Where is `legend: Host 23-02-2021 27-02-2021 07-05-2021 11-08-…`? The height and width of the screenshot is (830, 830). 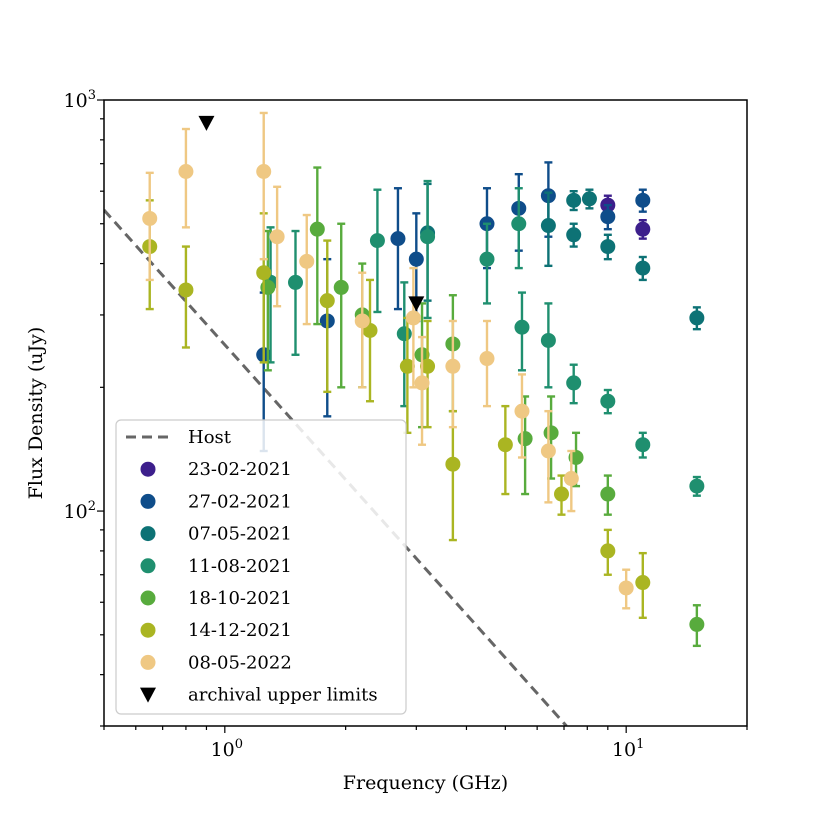
legend: Host 23-02-2021 27-02-2021 07-05-2021 11-08-… is located at coordinates (261, 567).